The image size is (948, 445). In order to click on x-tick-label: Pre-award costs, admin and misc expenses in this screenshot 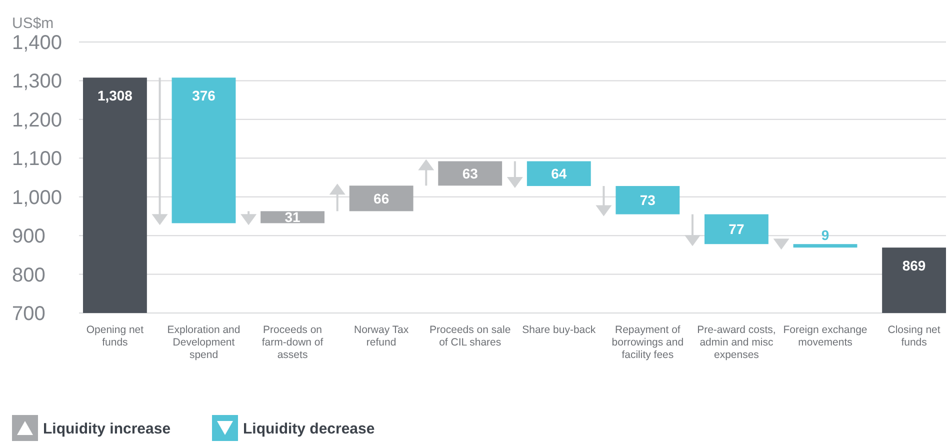, I will do `click(736, 342)`.